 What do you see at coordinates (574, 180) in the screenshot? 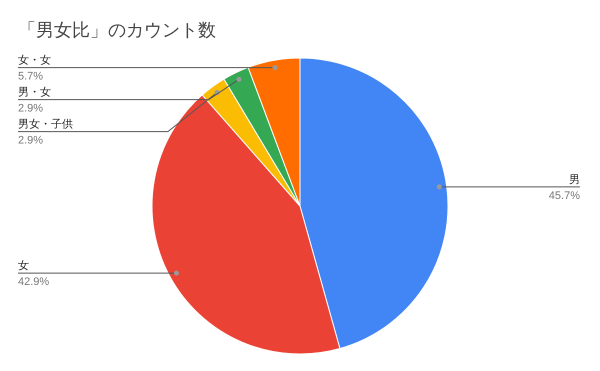
I see `slice-label: 男` at bounding box center [574, 180].